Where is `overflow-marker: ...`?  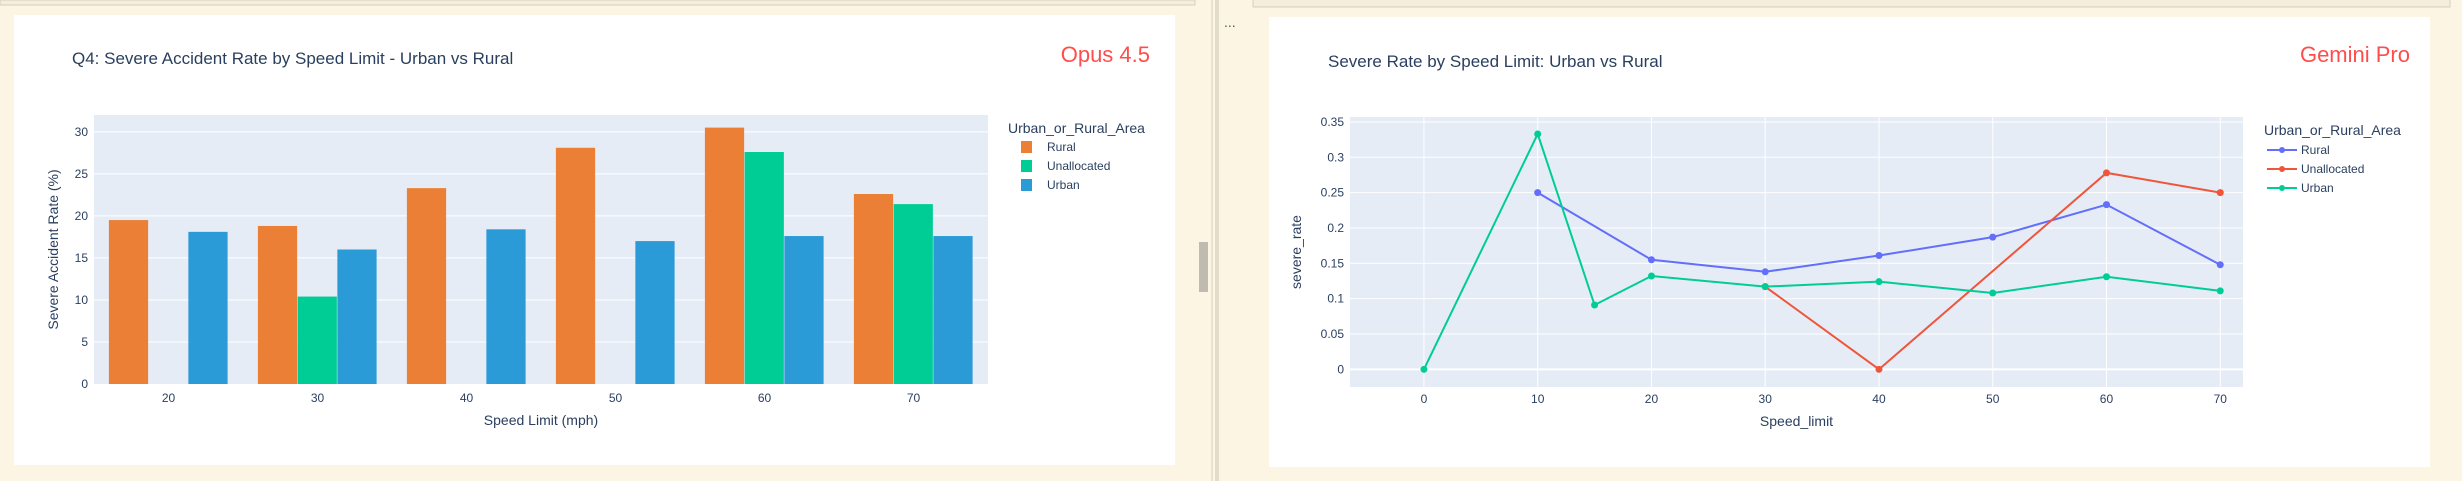 overflow-marker: ... is located at coordinates (1230, 22).